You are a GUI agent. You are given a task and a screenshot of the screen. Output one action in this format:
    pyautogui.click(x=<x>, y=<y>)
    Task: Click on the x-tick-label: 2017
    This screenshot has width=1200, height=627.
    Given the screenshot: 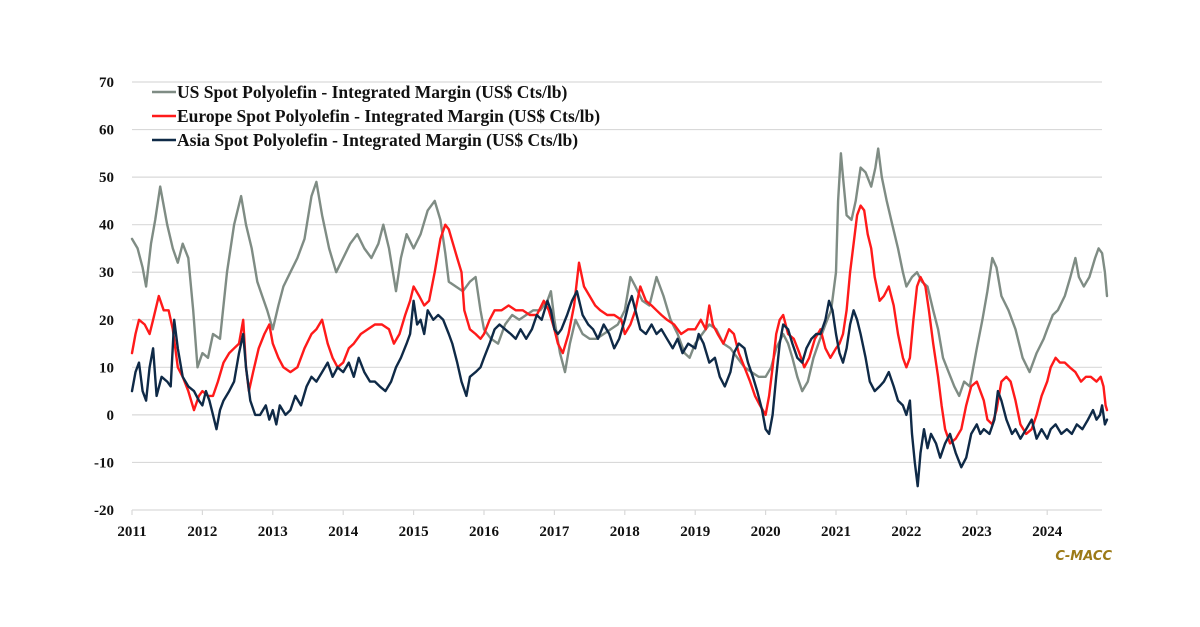 What is the action you would take?
    pyautogui.click(x=554, y=532)
    